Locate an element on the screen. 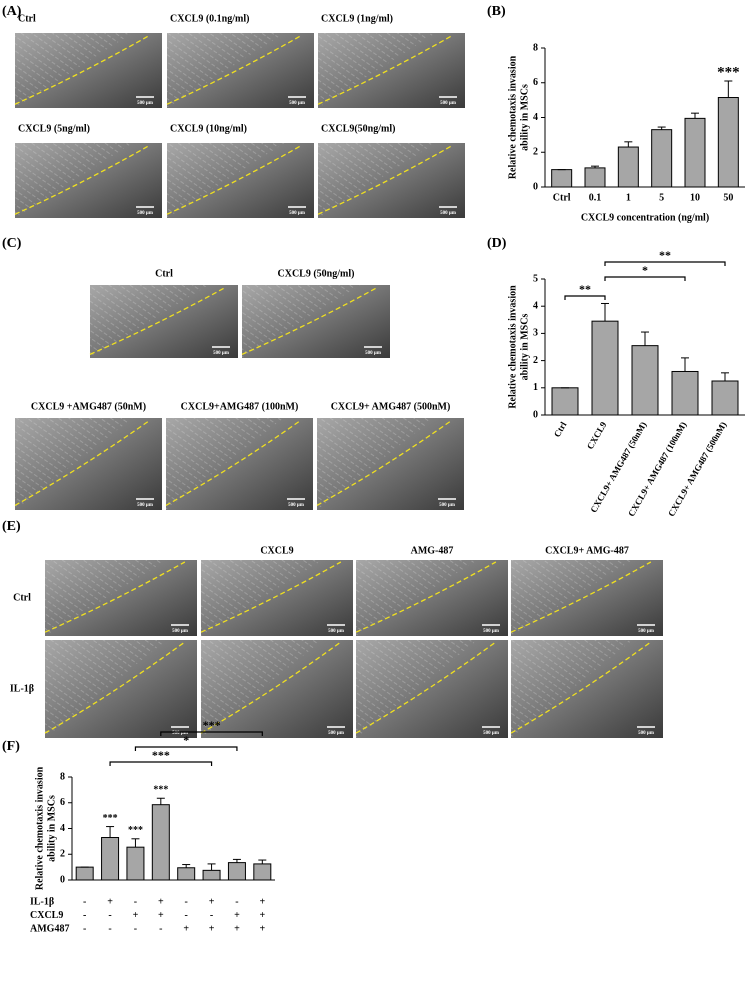 The width and height of the screenshot is (750, 992). y-tick-label: 5 is located at coordinates (535, 278).